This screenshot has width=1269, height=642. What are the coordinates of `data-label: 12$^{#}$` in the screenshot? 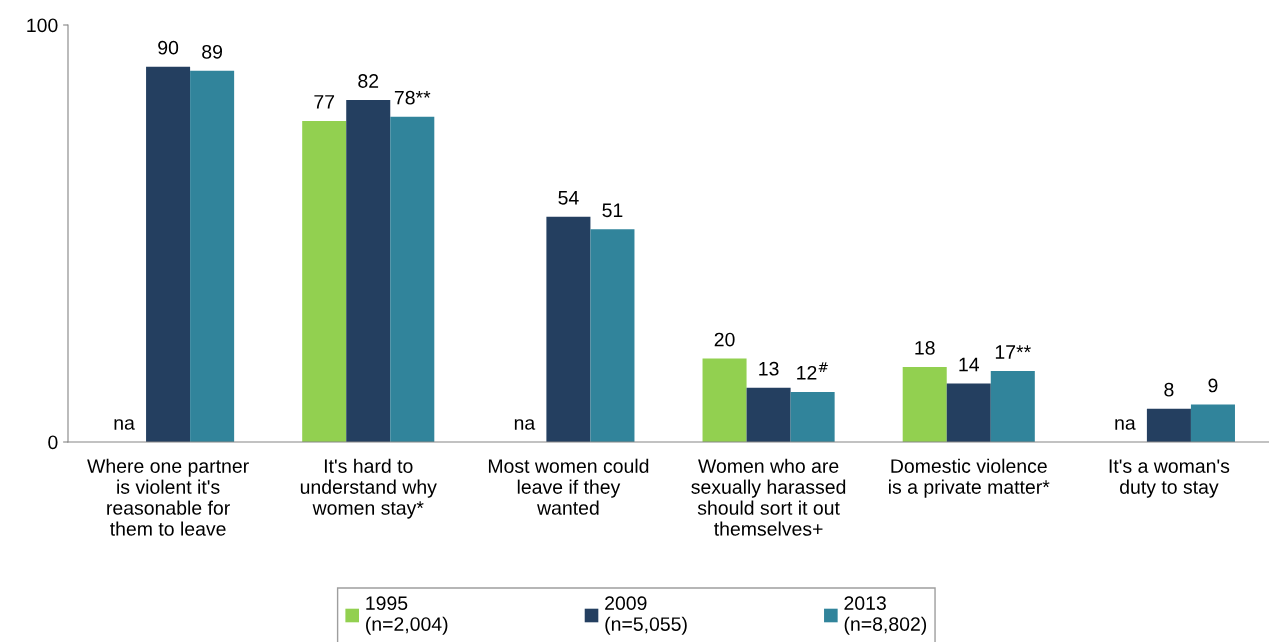 It's located at (812, 371).